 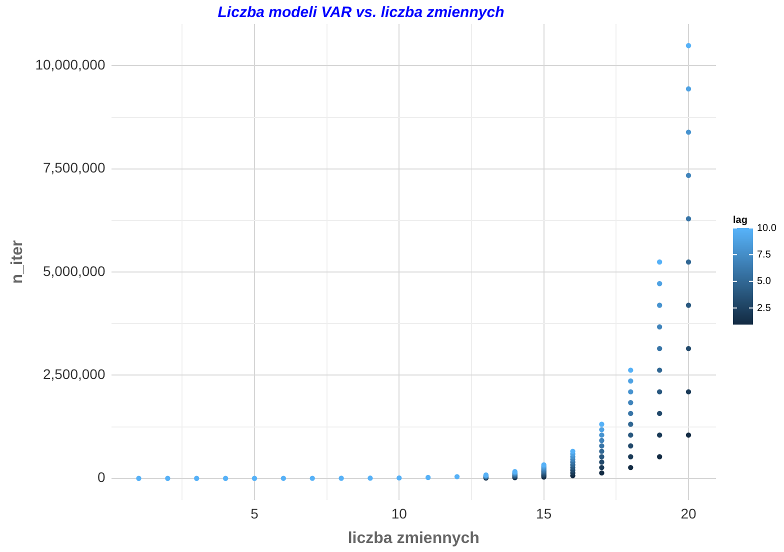 What do you see at coordinates (399, 513) in the screenshot?
I see `x-tick-label: 10` at bounding box center [399, 513].